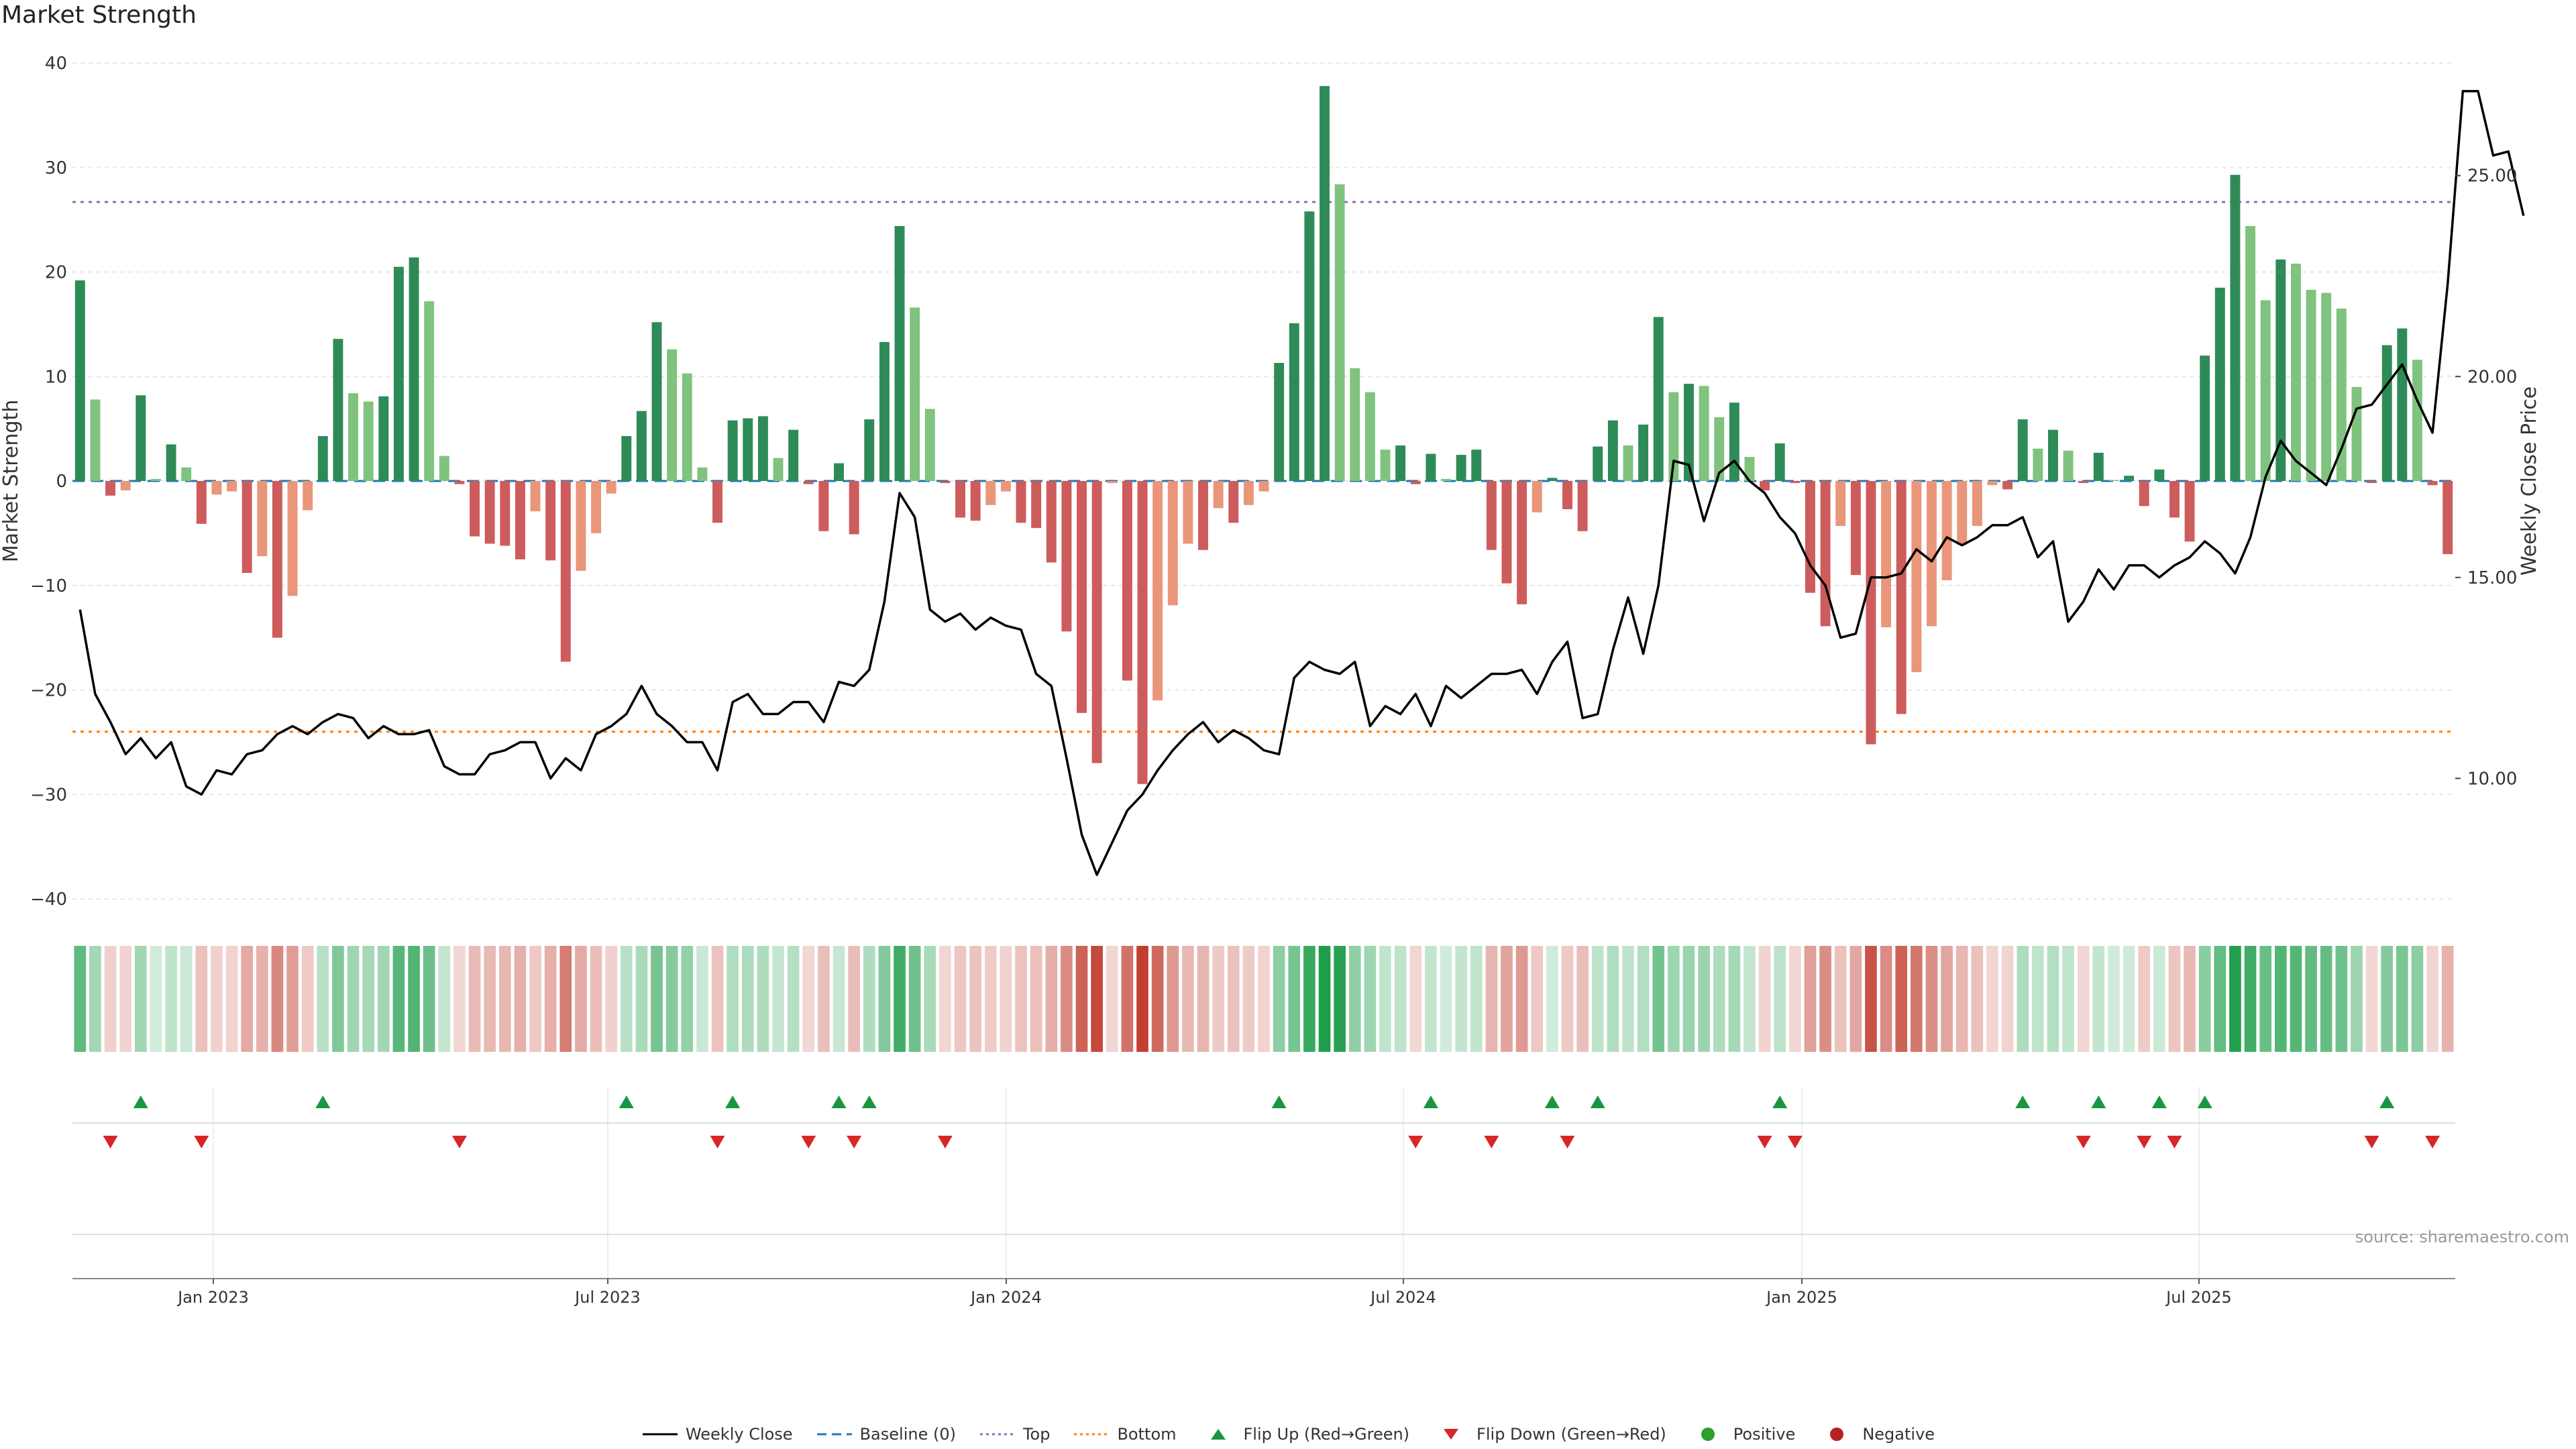  I want to click on chart-title: Market Strength, so click(99, 15).